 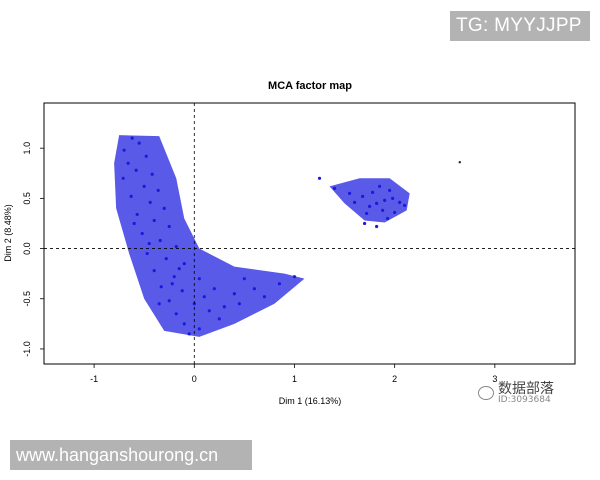 What do you see at coordinates (27, 349) in the screenshot?
I see `y-tick-label: -1.0` at bounding box center [27, 349].